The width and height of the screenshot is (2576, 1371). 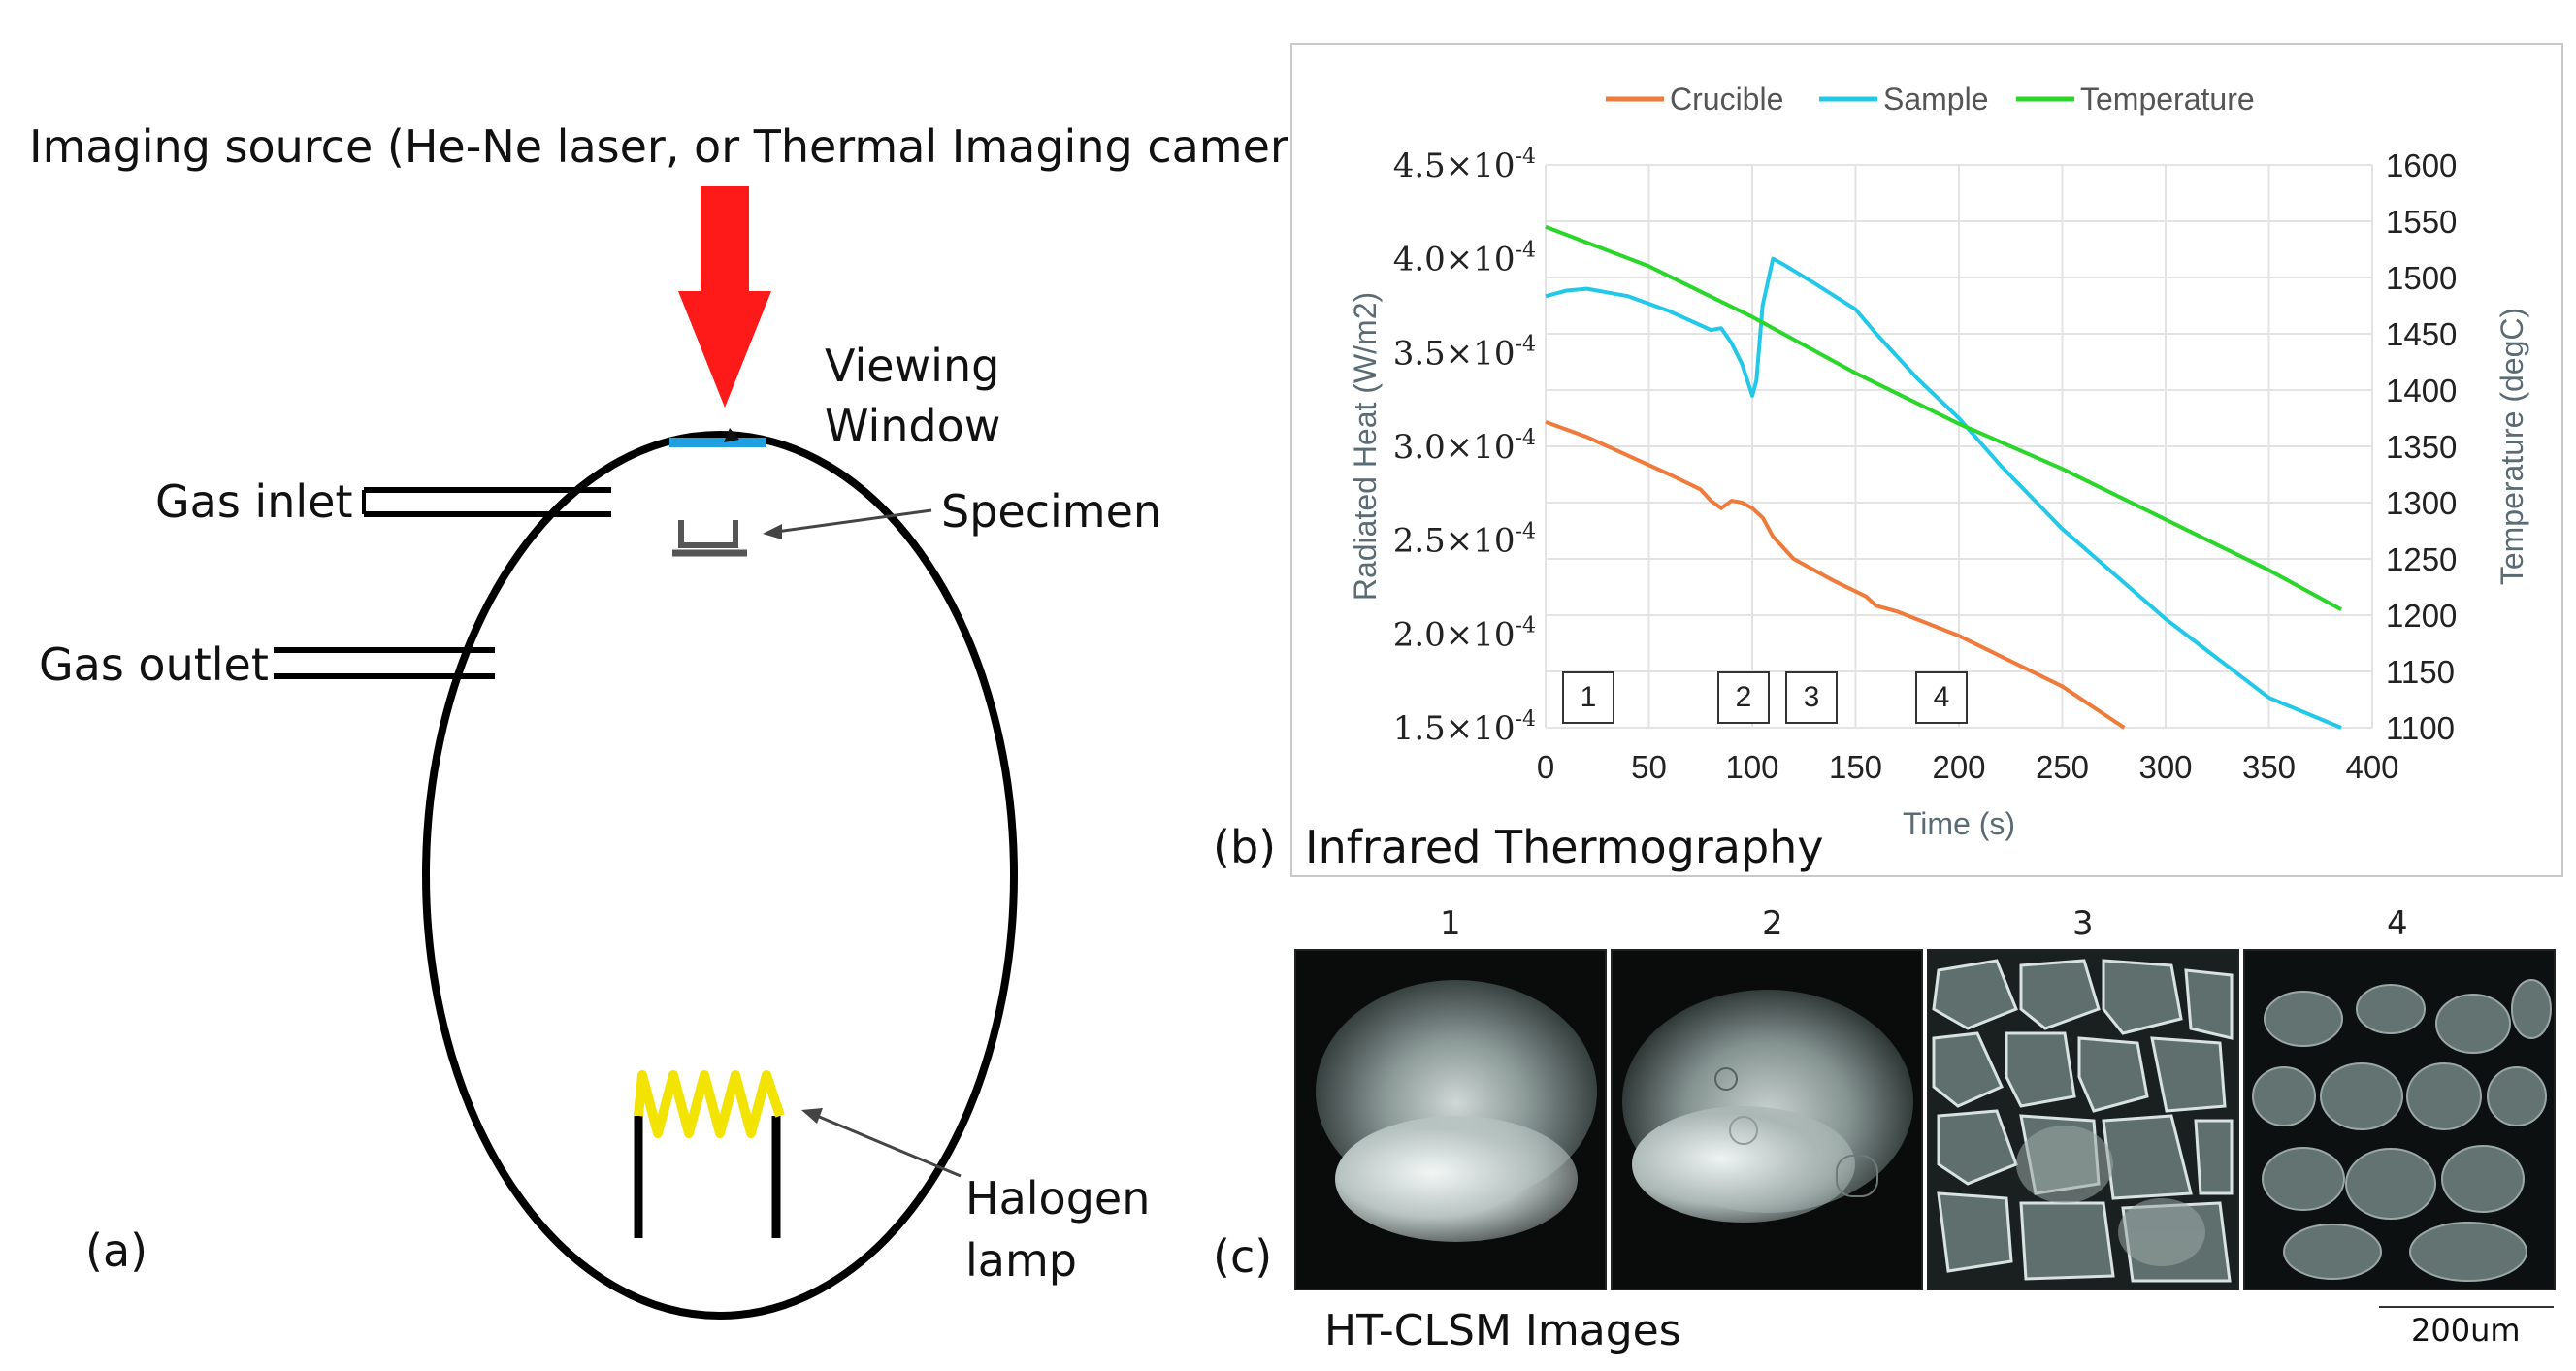 What do you see at coordinates (1502, 1330) in the screenshot?
I see `panel-c-caption: HT-CLSM Images` at bounding box center [1502, 1330].